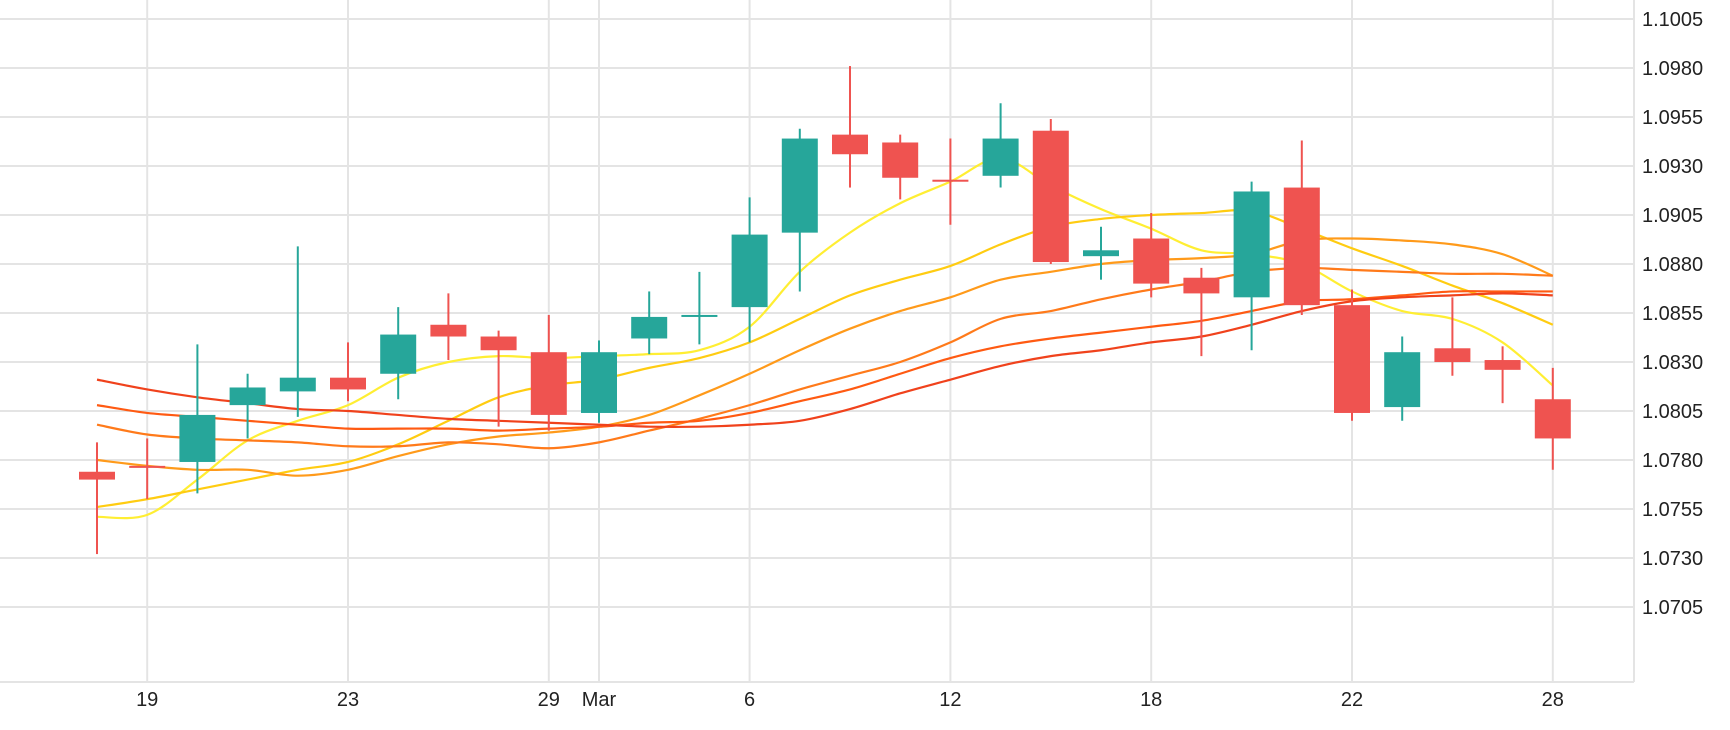 The height and width of the screenshot is (730, 1730). What do you see at coordinates (1672, 314) in the screenshot?
I see `y-tick-label: 1.0855` at bounding box center [1672, 314].